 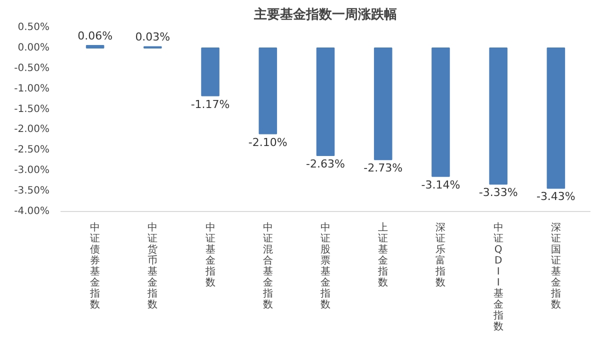 I want to click on data-label: -2.10%, so click(x=268, y=142).